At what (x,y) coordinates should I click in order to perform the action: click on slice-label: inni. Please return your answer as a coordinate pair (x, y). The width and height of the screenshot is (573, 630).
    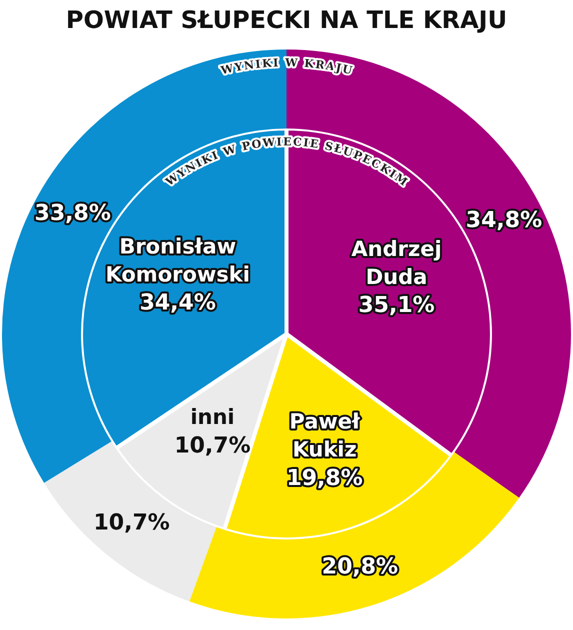
    Looking at the image, I should click on (212, 417).